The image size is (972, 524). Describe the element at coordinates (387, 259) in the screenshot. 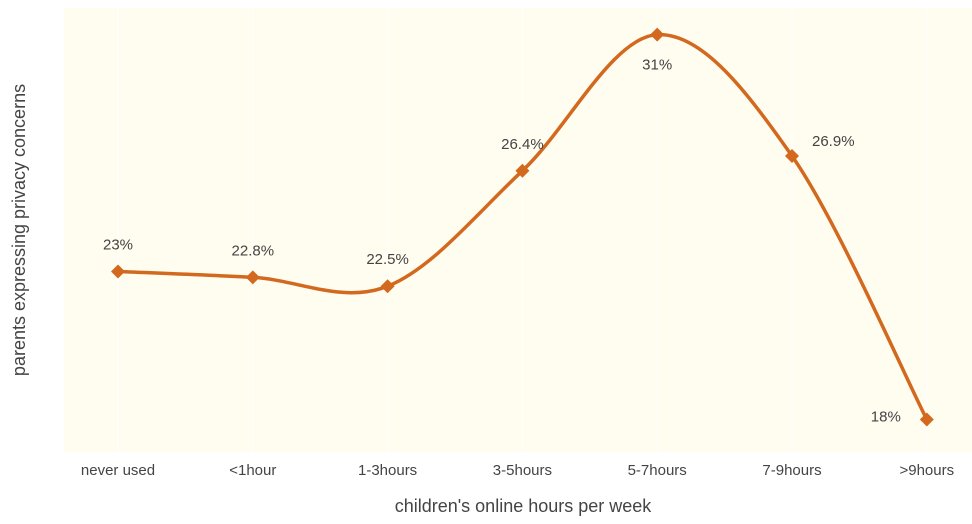

I see `data-label: 22.5%` at that location.